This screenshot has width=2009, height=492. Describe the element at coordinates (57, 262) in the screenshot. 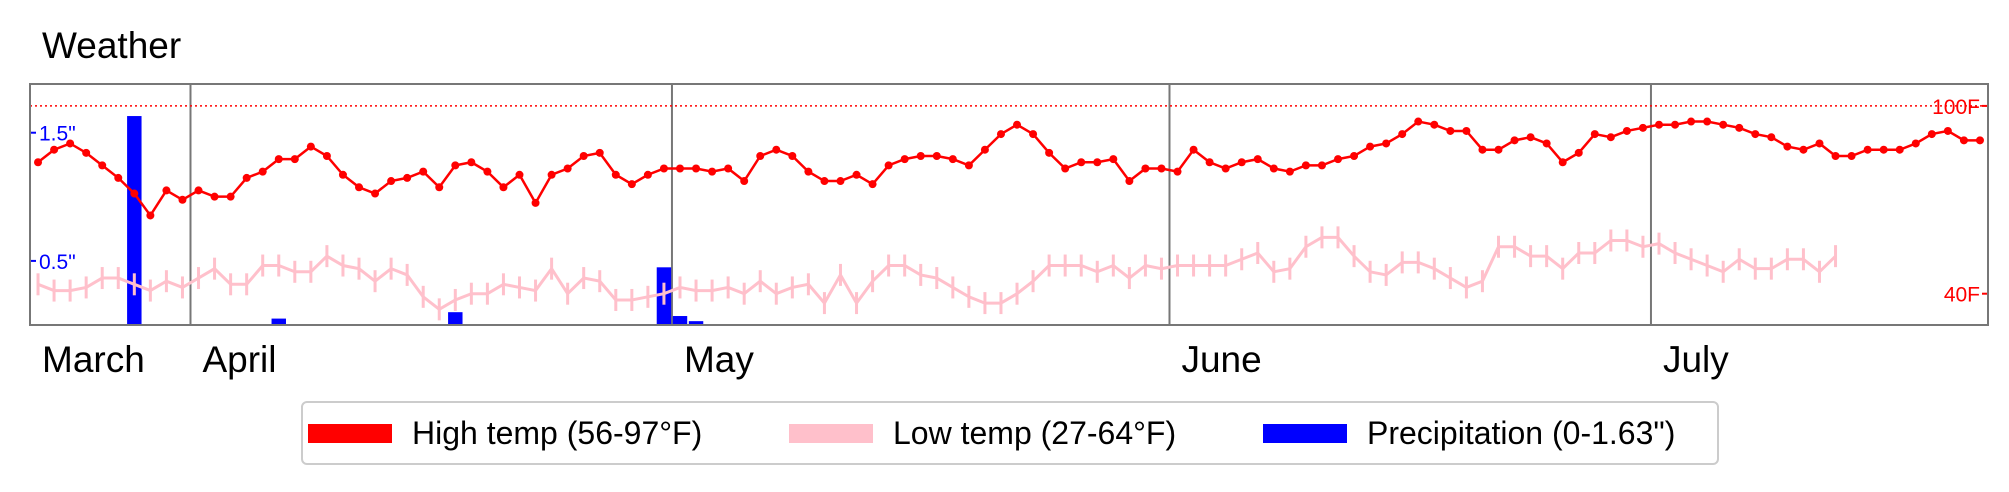

I see `precip-tick-label: 0.5"` at that location.